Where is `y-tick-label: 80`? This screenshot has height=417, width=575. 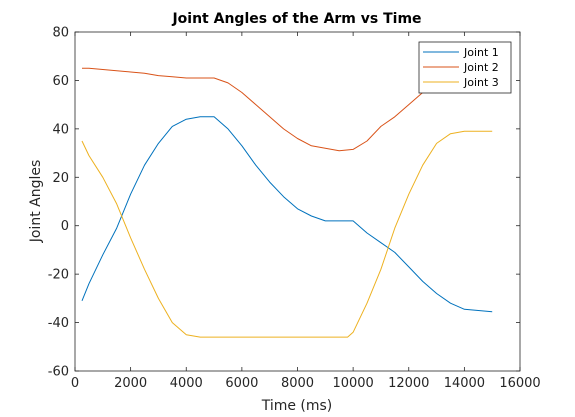 y-tick-label: 80 is located at coordinates (60, 33).